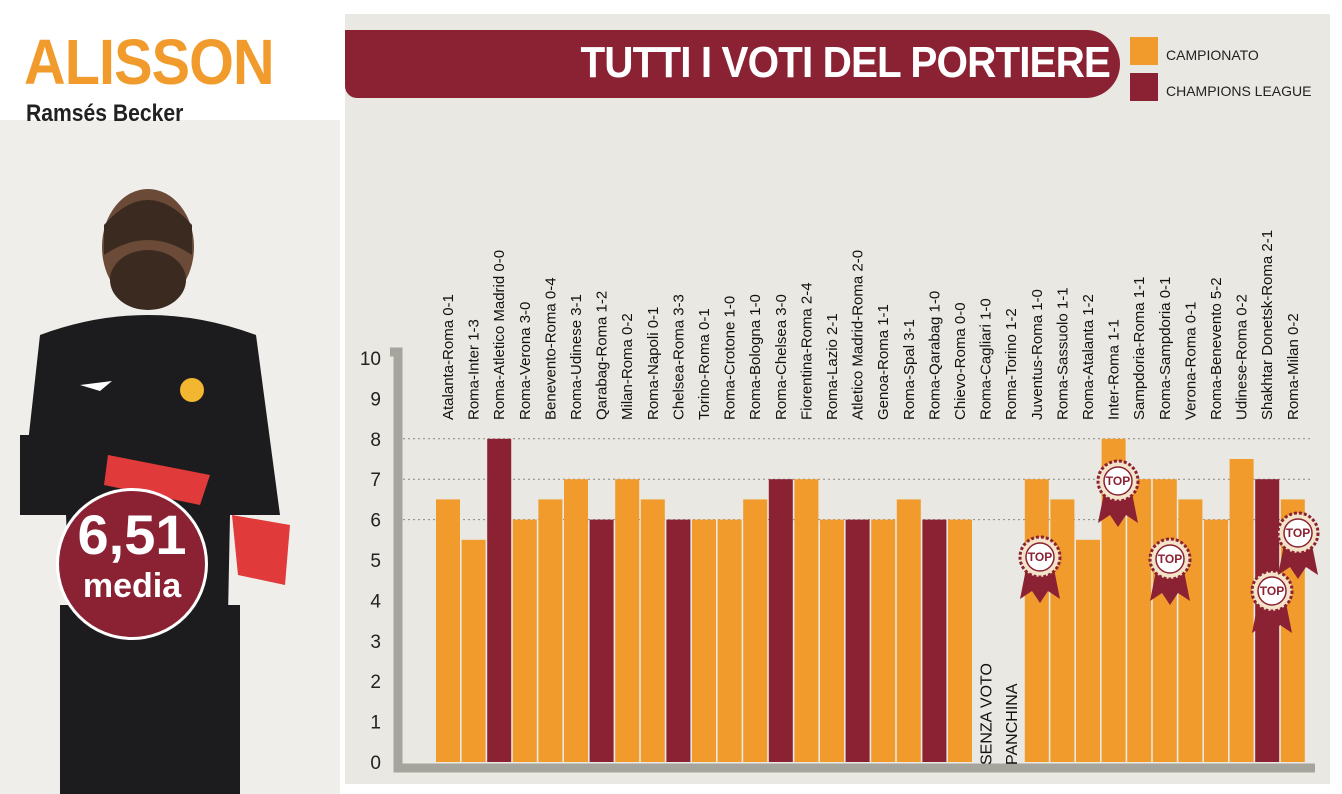  What do you see at coordinates (781, 357) in the screenshot?
I see `category-label: Roma-Chelsea 3-0` at bounding box center [781, 357].